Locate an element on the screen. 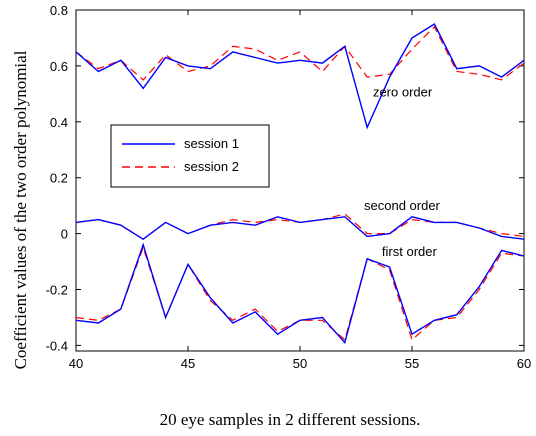 The height and width of the screenshot is (436, 536). y-tick-label: -0.4 is located at coordinates (57, 345).